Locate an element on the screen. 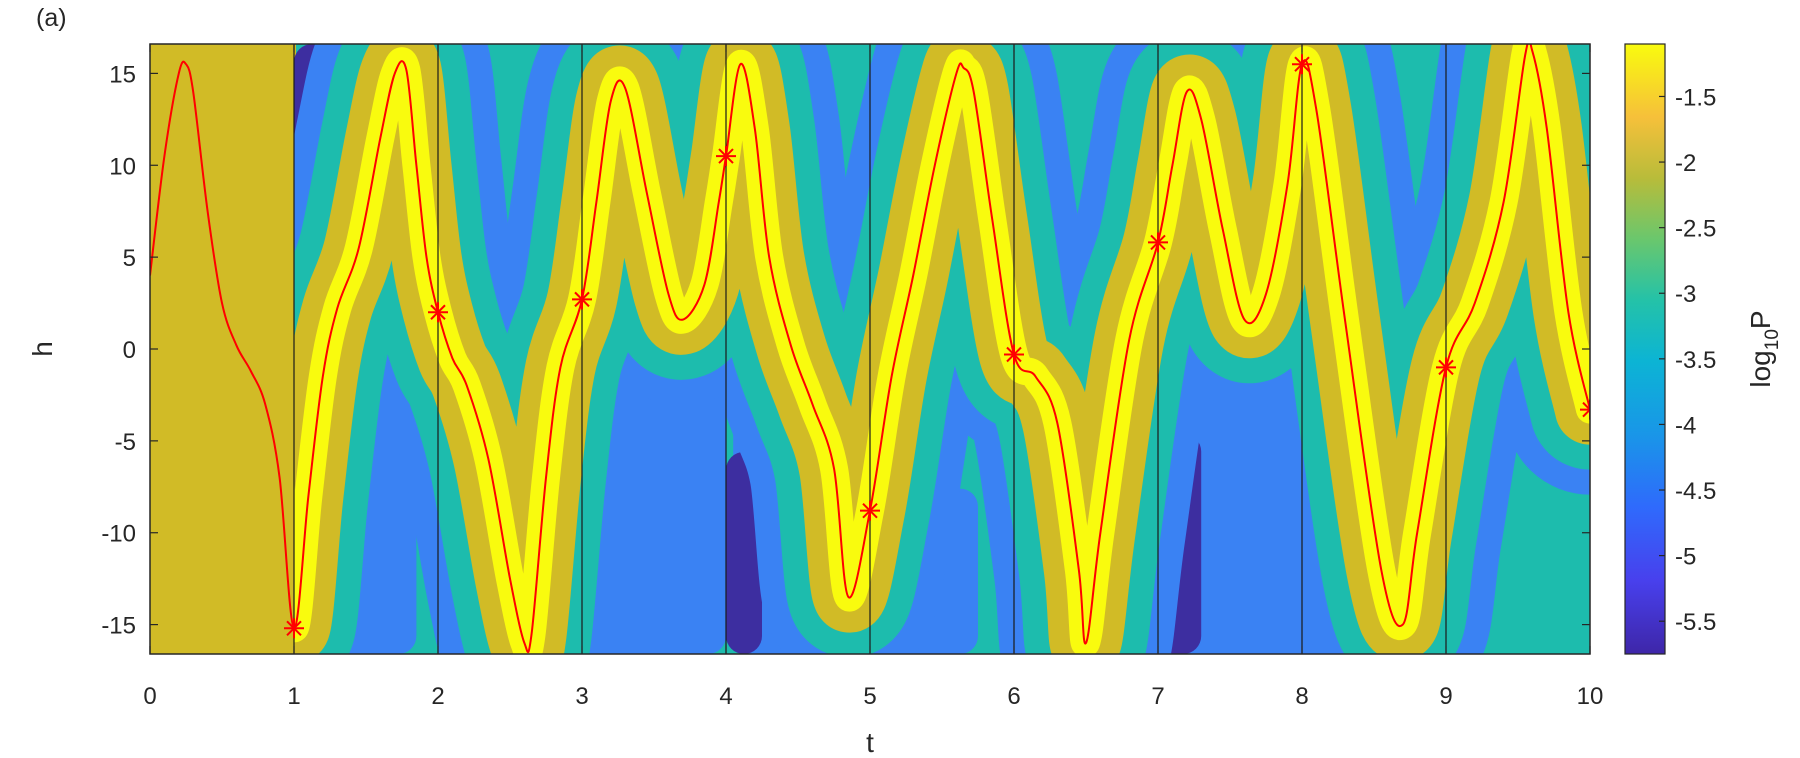 This screenshot has height=758, width=1800. x-tick-label: 5 is located at coordinates (869, 696).